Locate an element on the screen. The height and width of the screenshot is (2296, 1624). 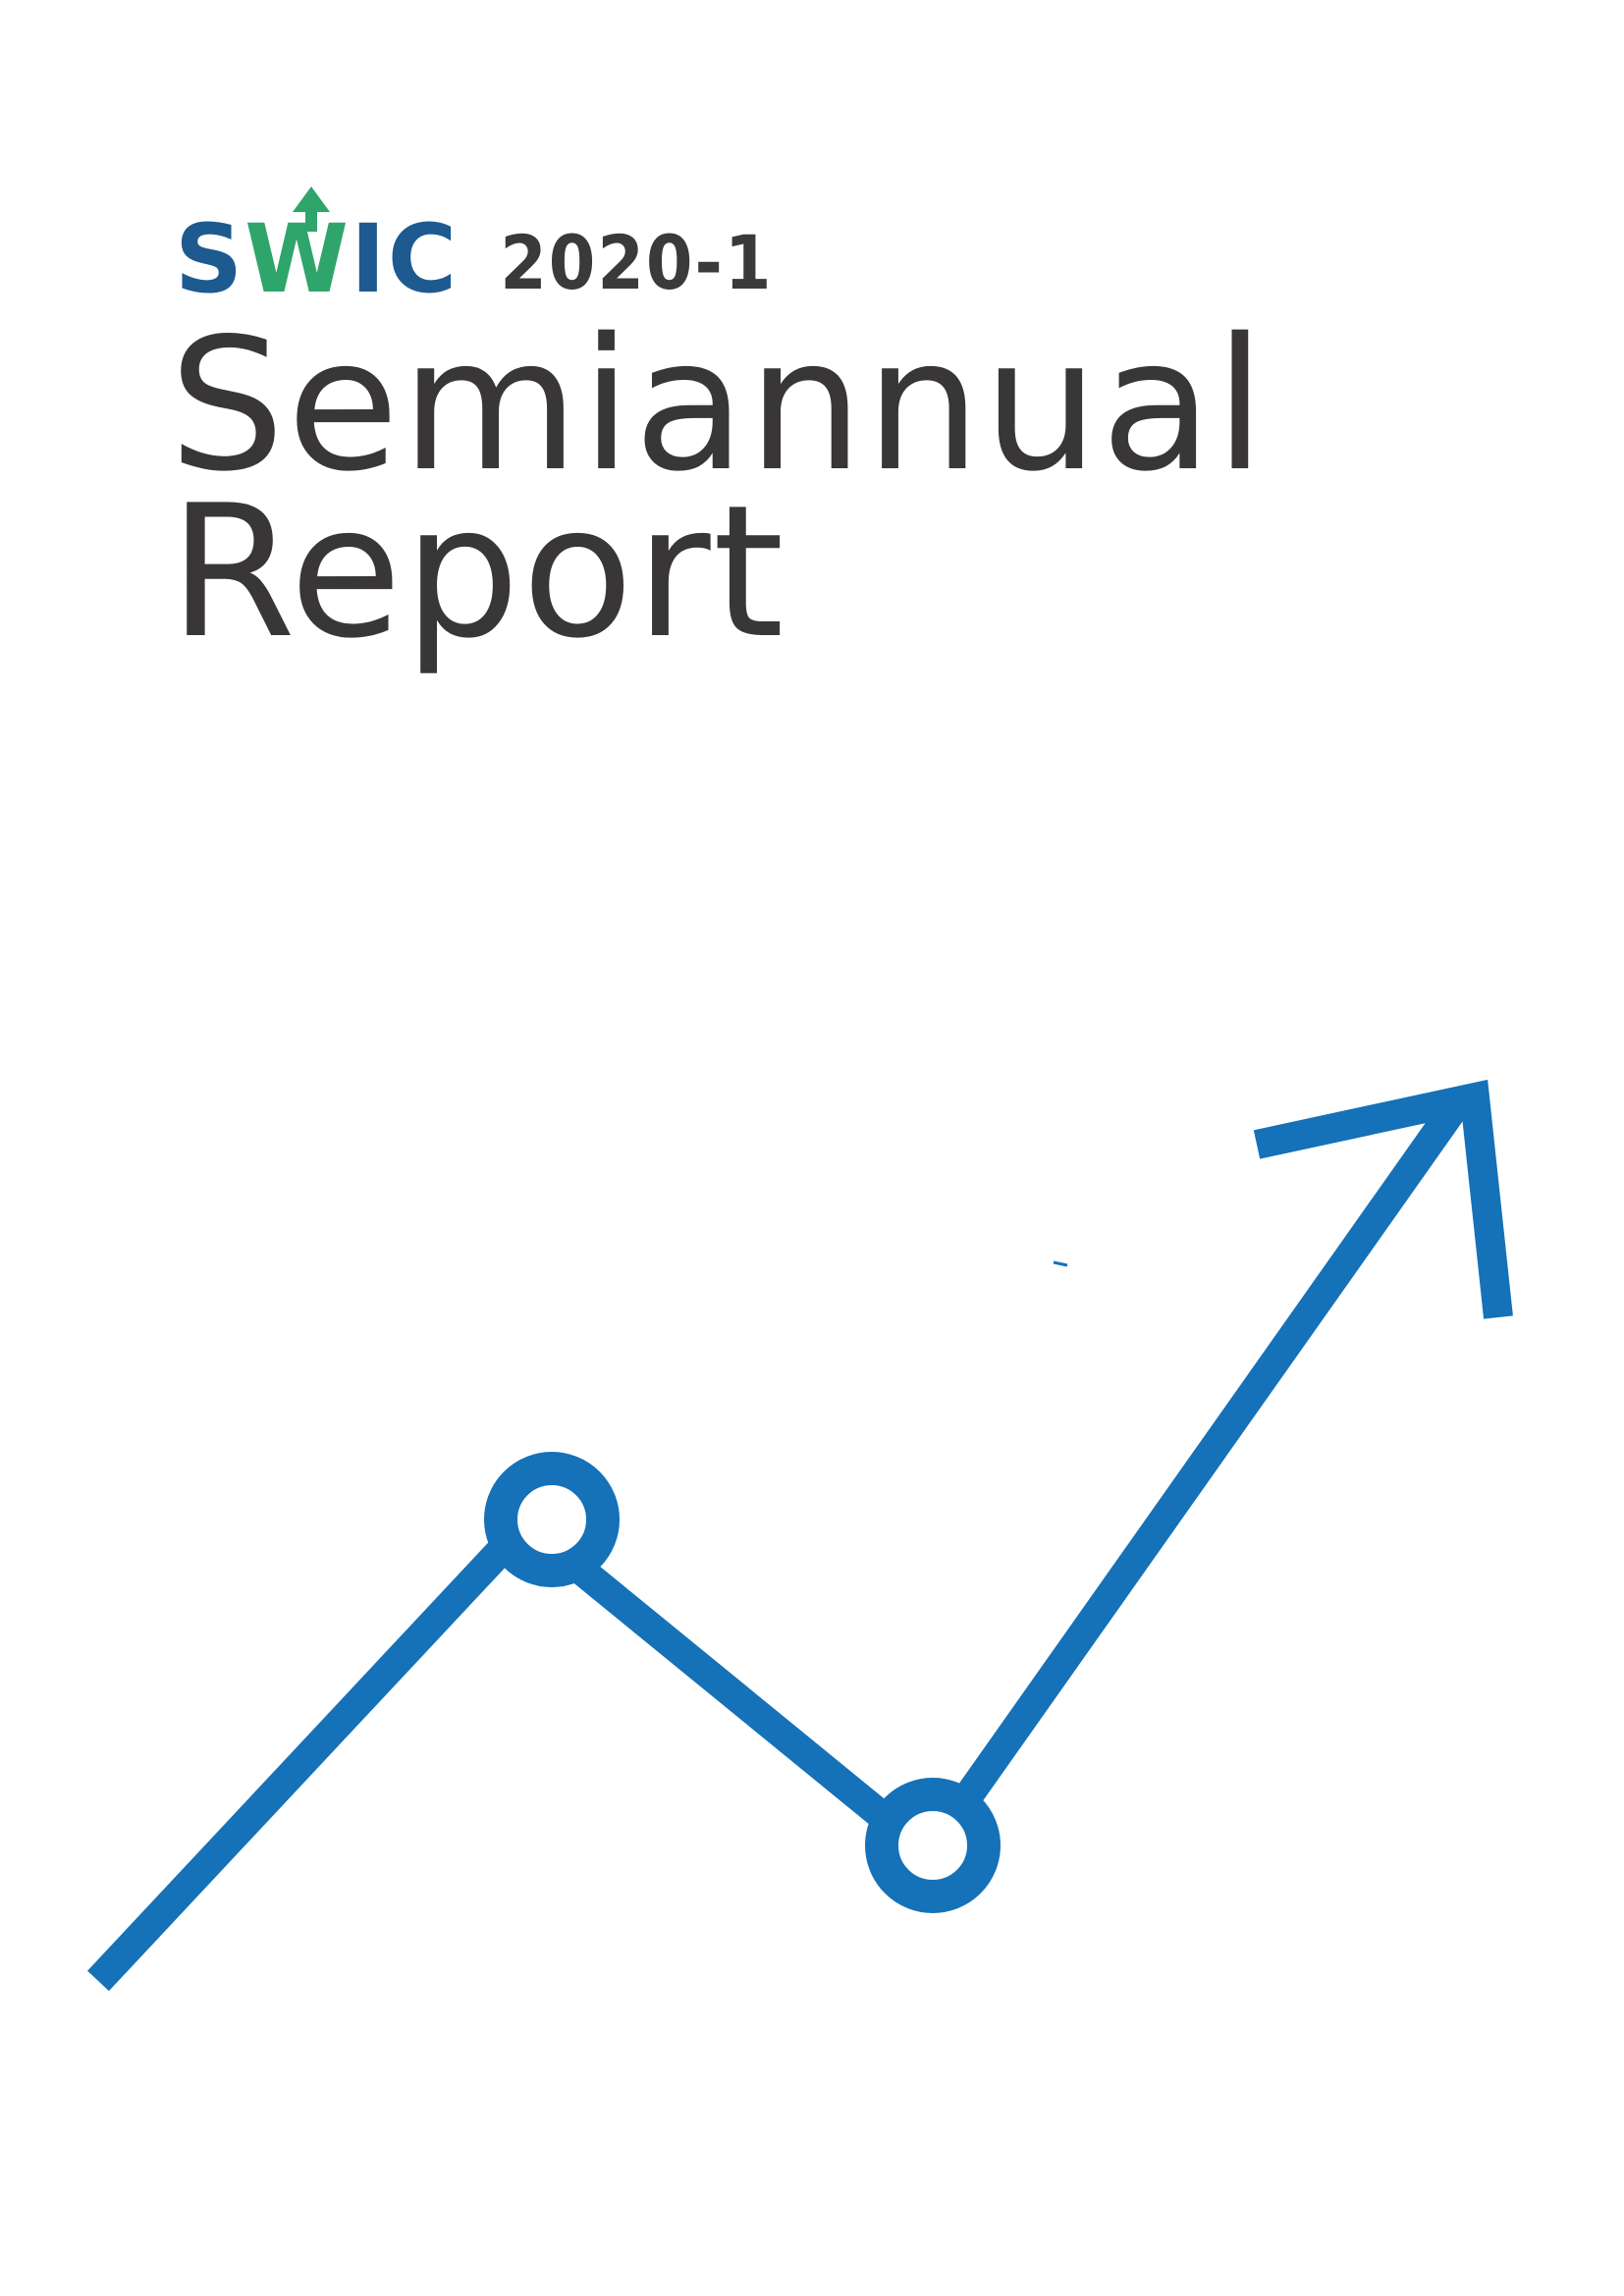
trend-point-dip is located at coordinates (933, 1846).